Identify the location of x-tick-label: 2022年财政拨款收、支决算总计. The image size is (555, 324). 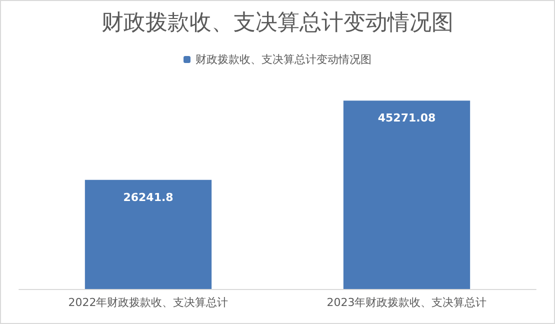
(148, 302).